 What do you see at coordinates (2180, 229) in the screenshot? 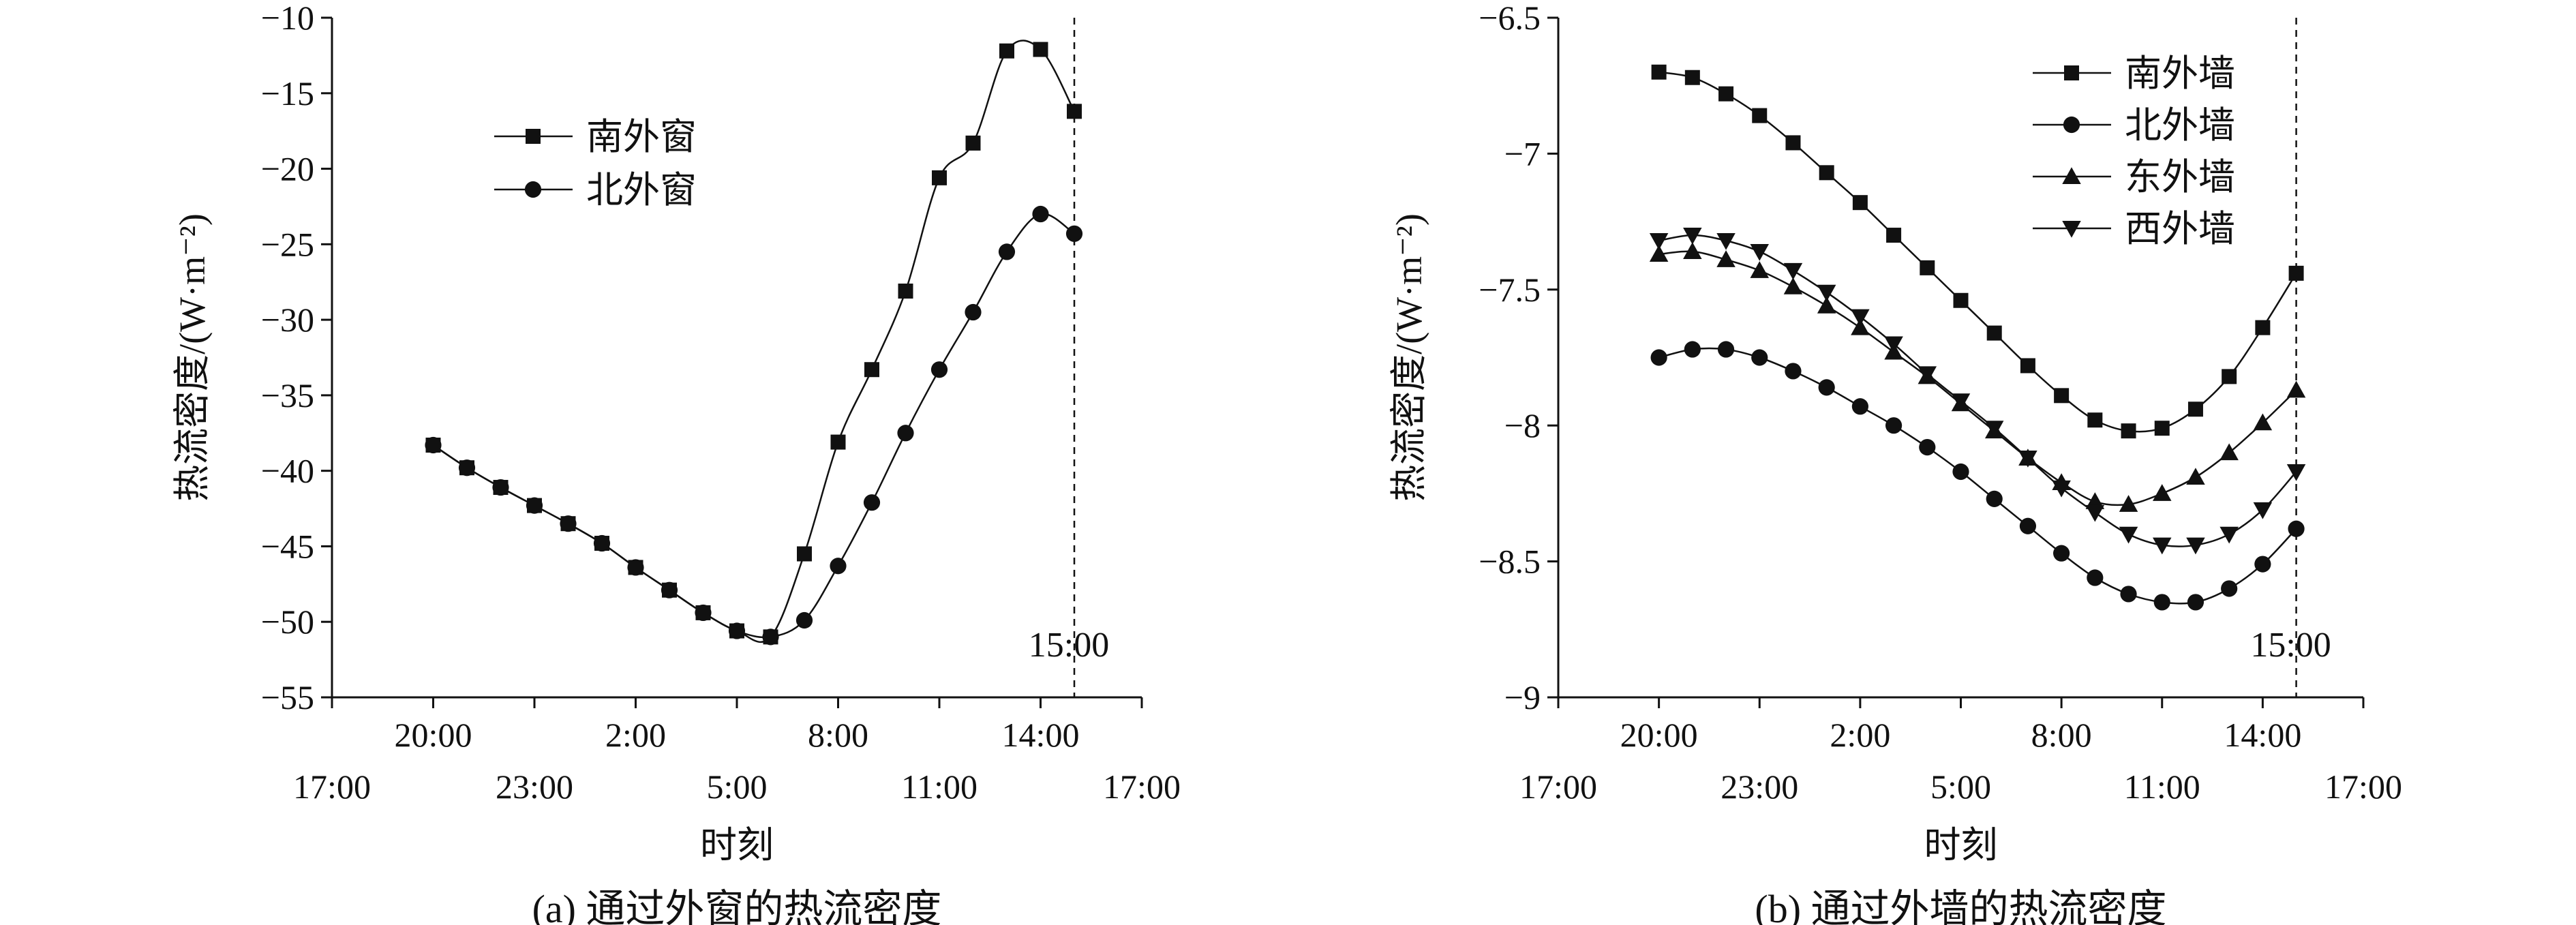
I see `legend-label: 西外墙` at bounding box center [2180, 229].